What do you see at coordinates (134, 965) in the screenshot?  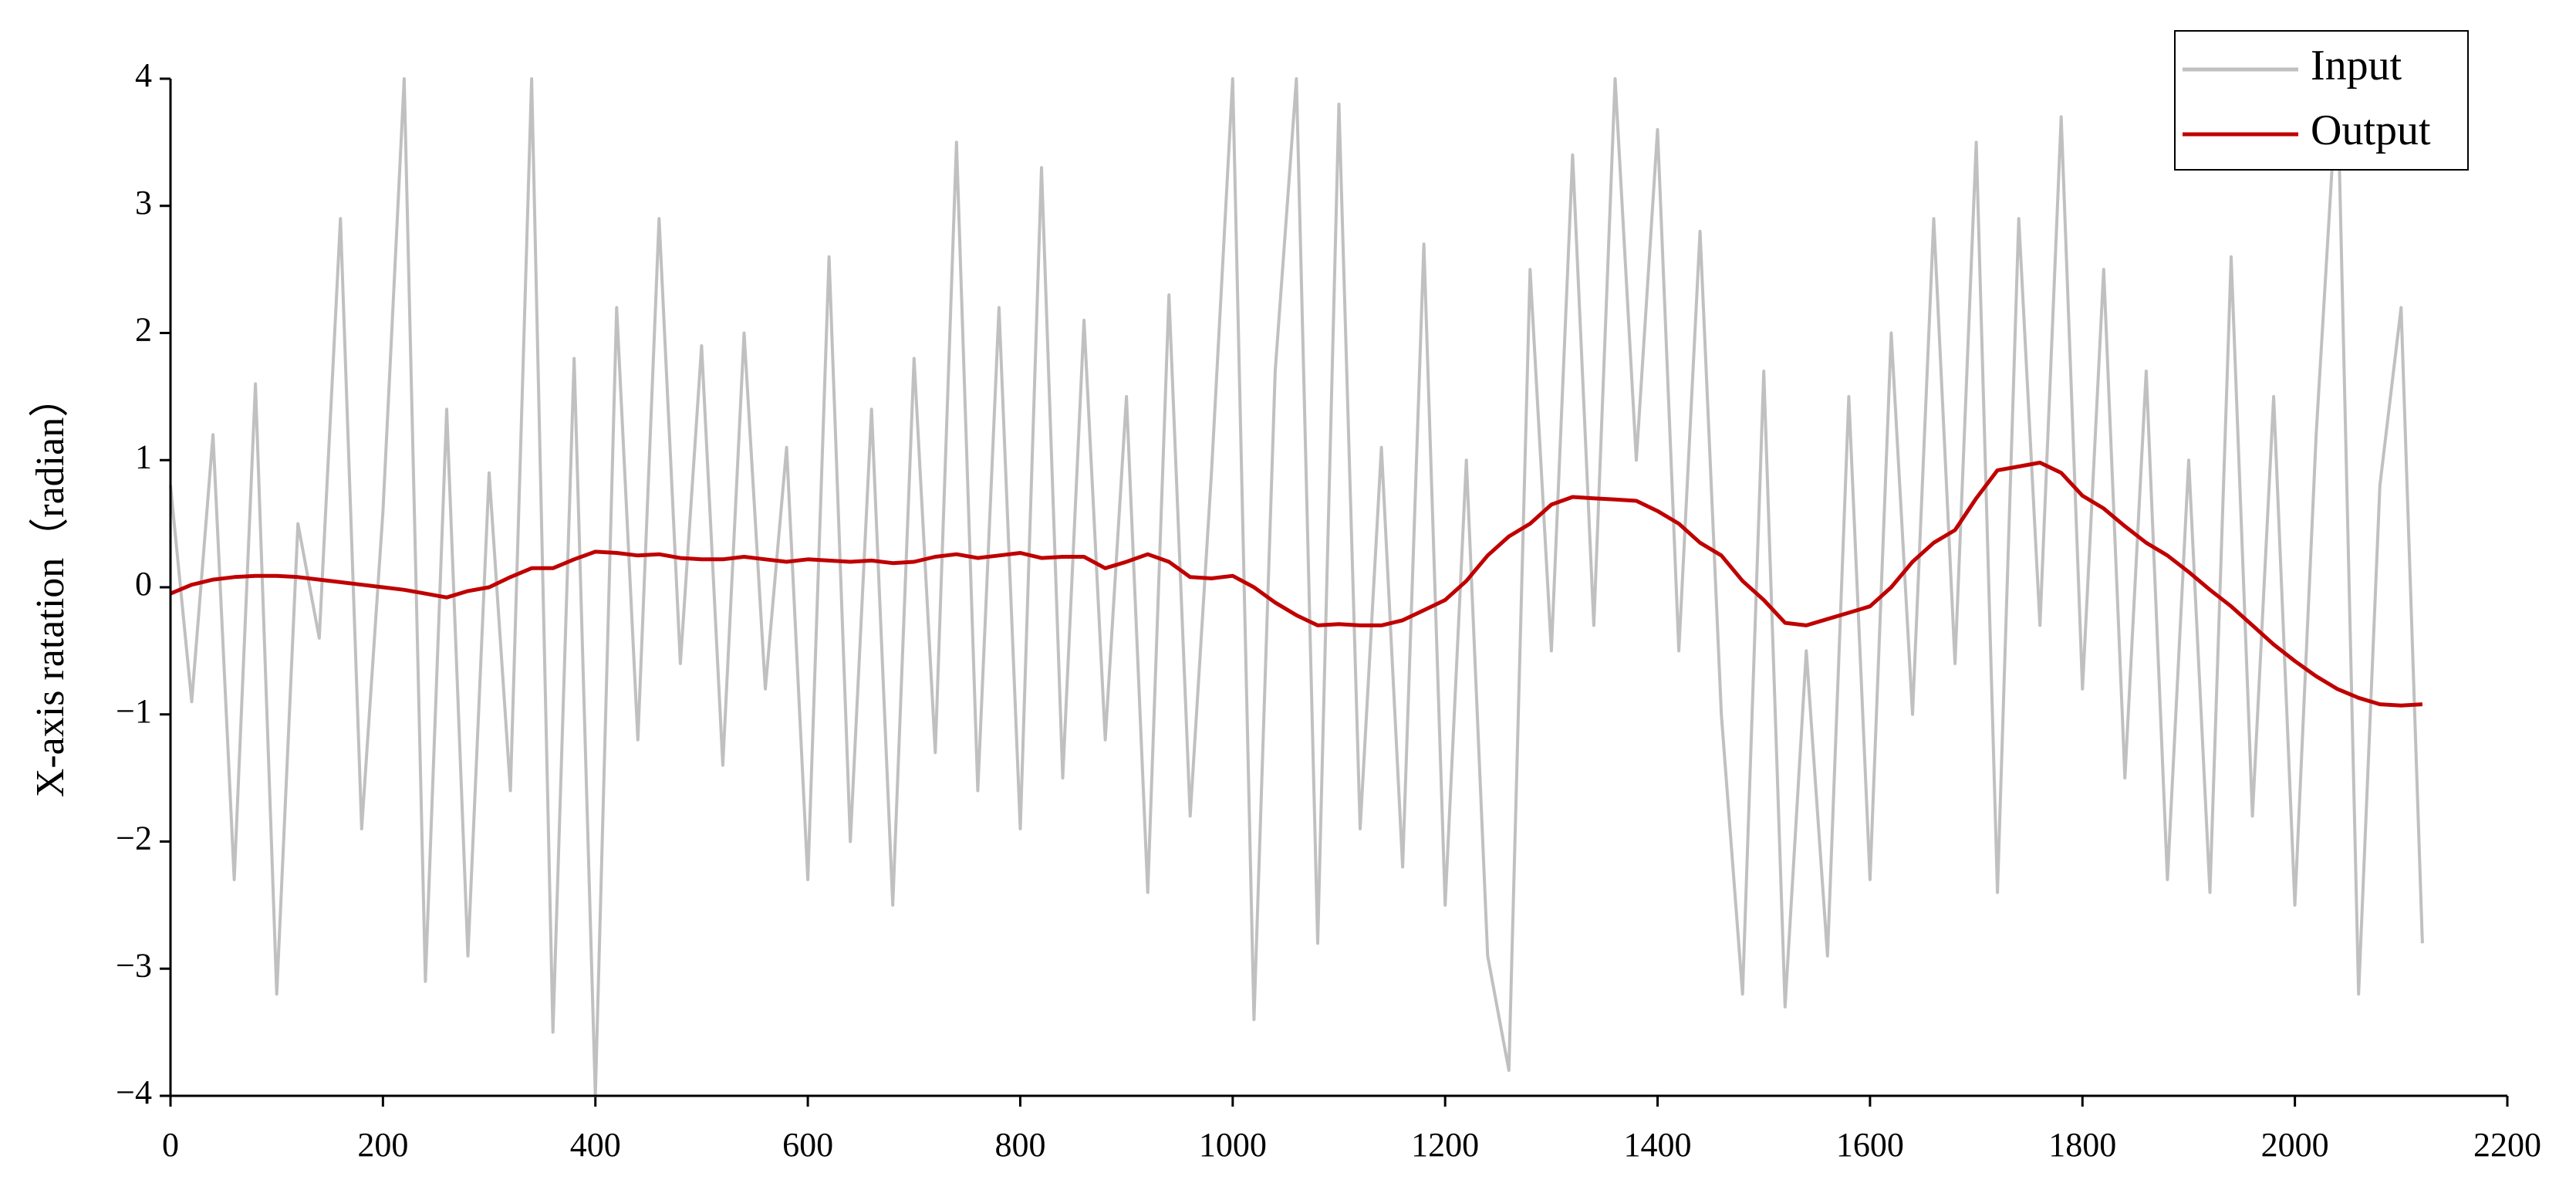 I see `y-tick-label: −3` at bounding box center [134, 965].